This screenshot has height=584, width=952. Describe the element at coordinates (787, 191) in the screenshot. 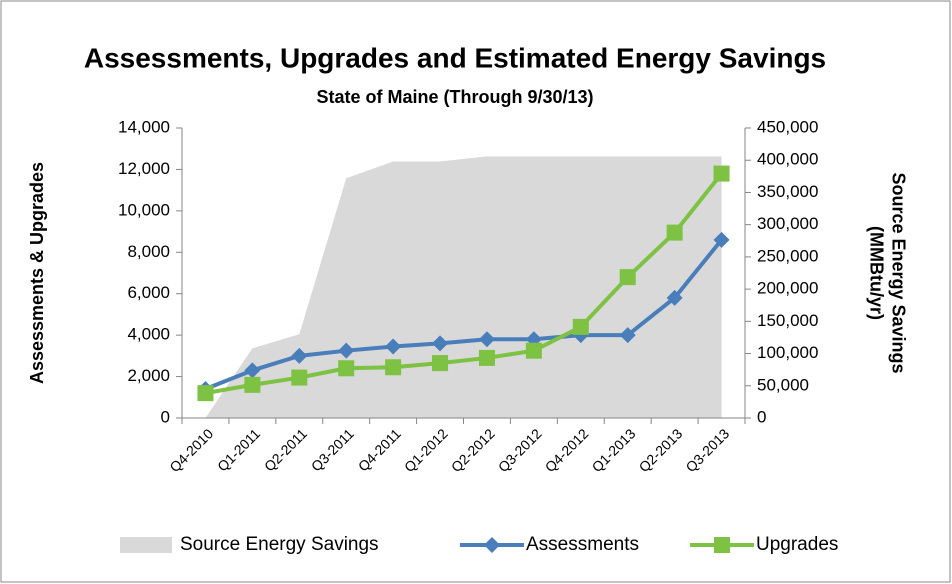

I see `y2-tick-label: 350,000` at that location.